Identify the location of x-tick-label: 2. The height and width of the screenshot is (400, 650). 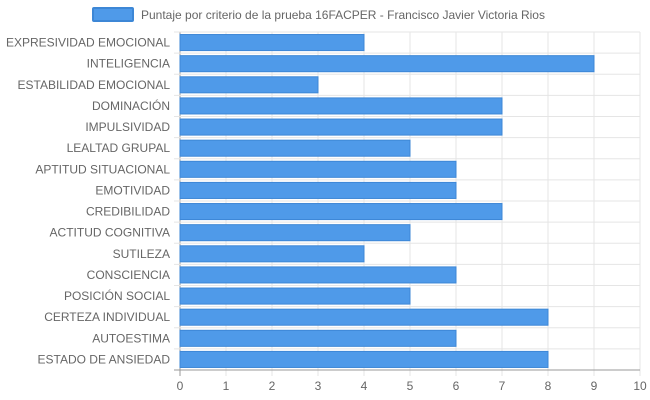
(272, 386).